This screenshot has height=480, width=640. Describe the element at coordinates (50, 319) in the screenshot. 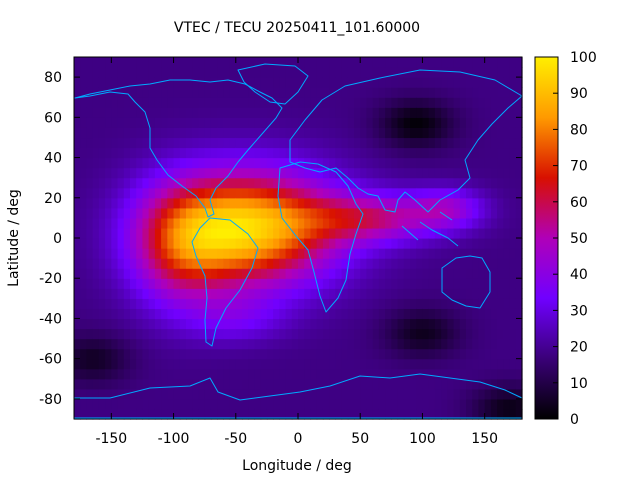

I see `y-tick-label: -40` at that location.